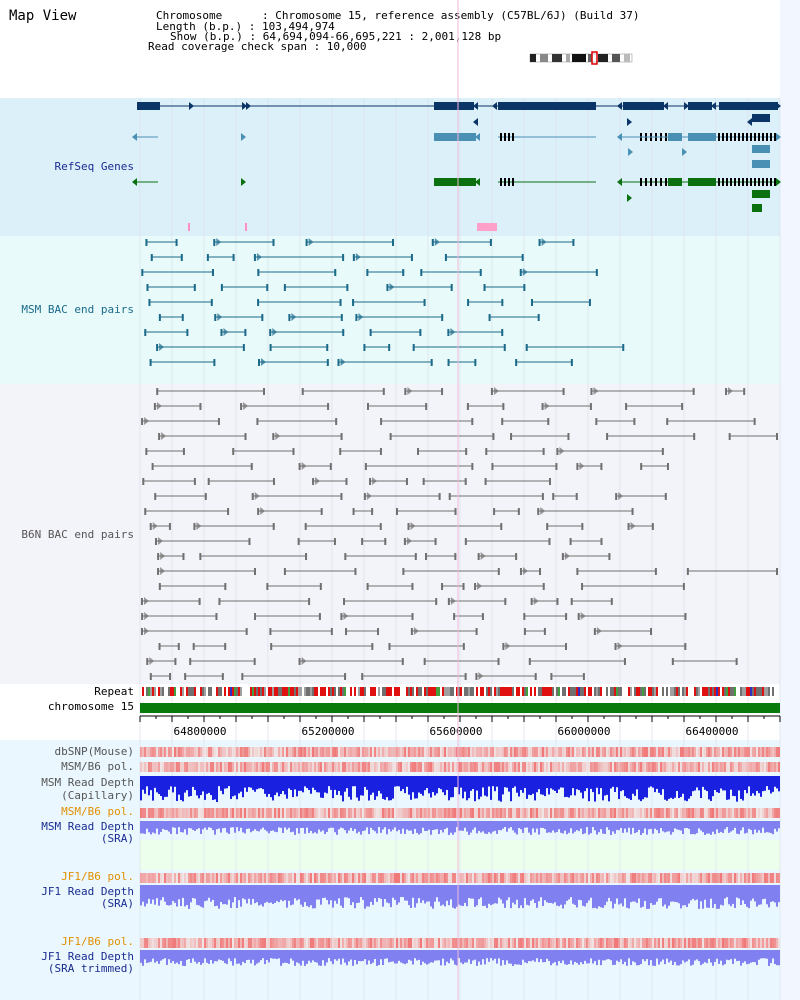 The height and width of the screenshot is (1000, 800). I want to click on chromosome-ideogram, so click(581, 58).